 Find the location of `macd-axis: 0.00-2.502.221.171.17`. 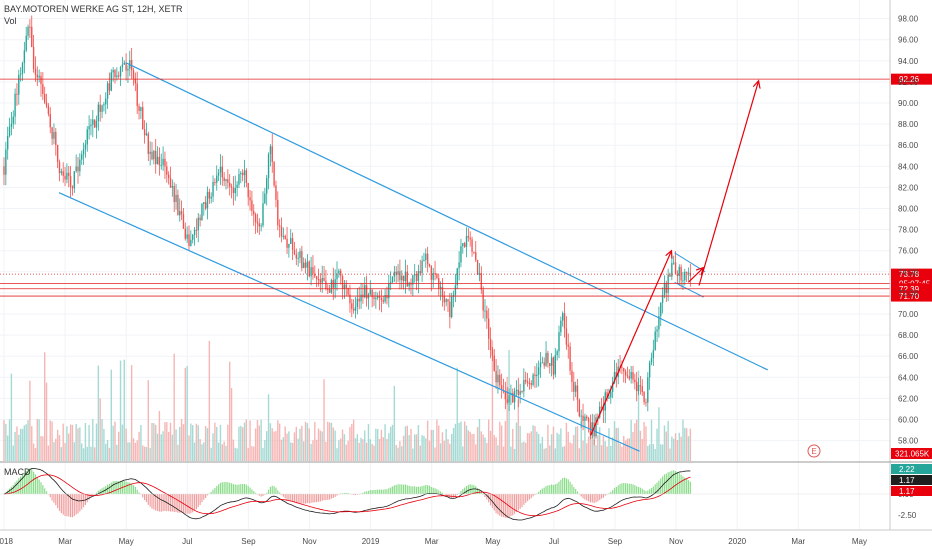

macd-axis: 0.00-2.502.221.171.17 is located at coordinates (911, 492).